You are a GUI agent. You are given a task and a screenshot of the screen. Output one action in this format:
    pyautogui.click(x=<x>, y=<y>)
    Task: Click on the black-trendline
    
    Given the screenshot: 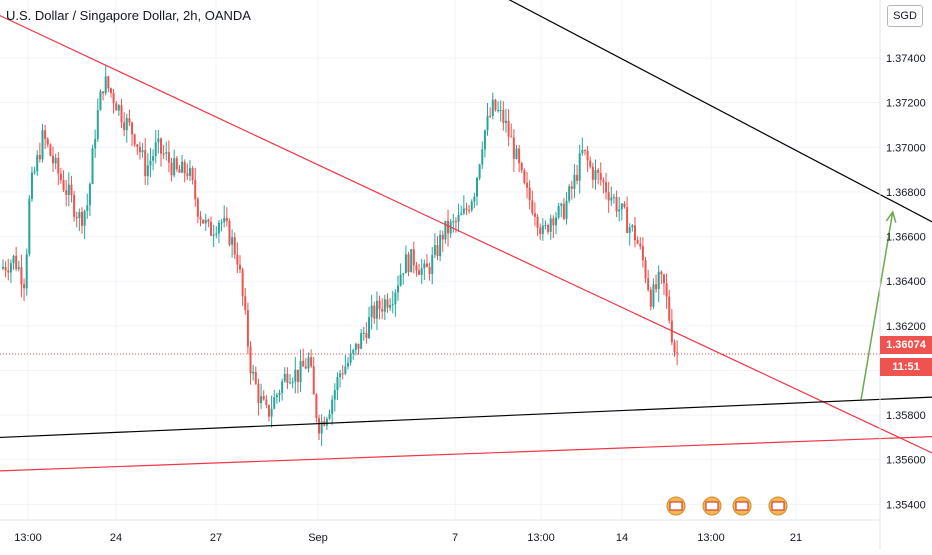 What is the action you would take?
    pyautogui.click(x=466, y=416)
    